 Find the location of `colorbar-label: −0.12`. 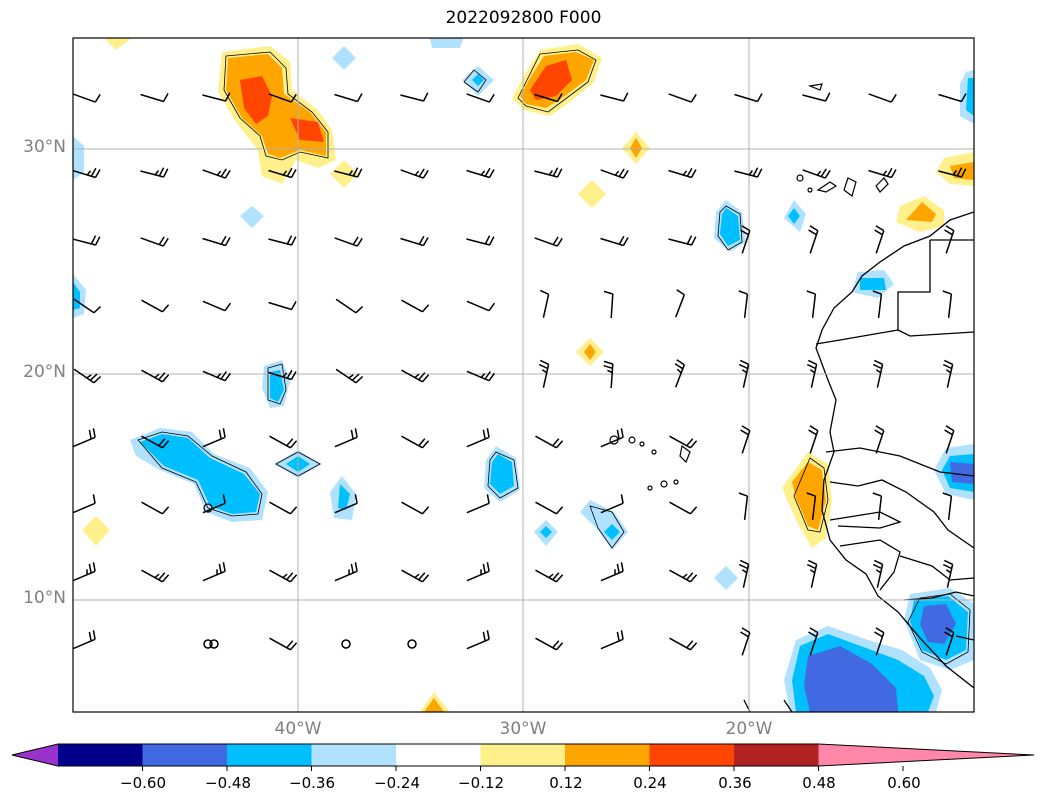

colorbar-label: −0.12 is located at coordinates (481, 783).